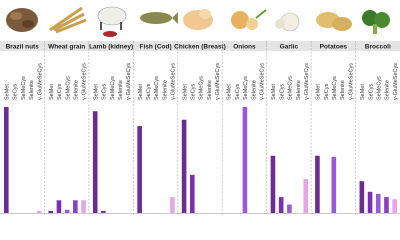  Describe the element at coordinates (378, 47) in the screenshot. I see `category-label: Broccoli` at that location.